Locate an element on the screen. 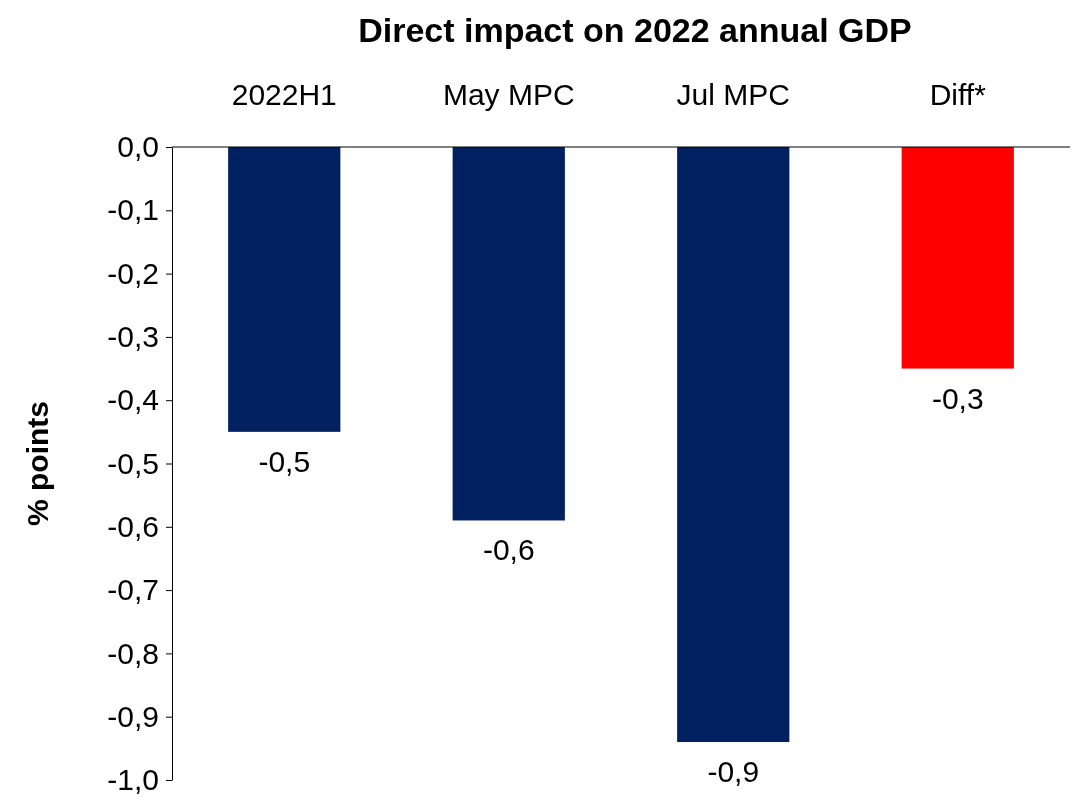 Image resolution: width=1081 pixels, height=802 pixels. y-tick-label: -0,9 is located at coordinates (133, 716).